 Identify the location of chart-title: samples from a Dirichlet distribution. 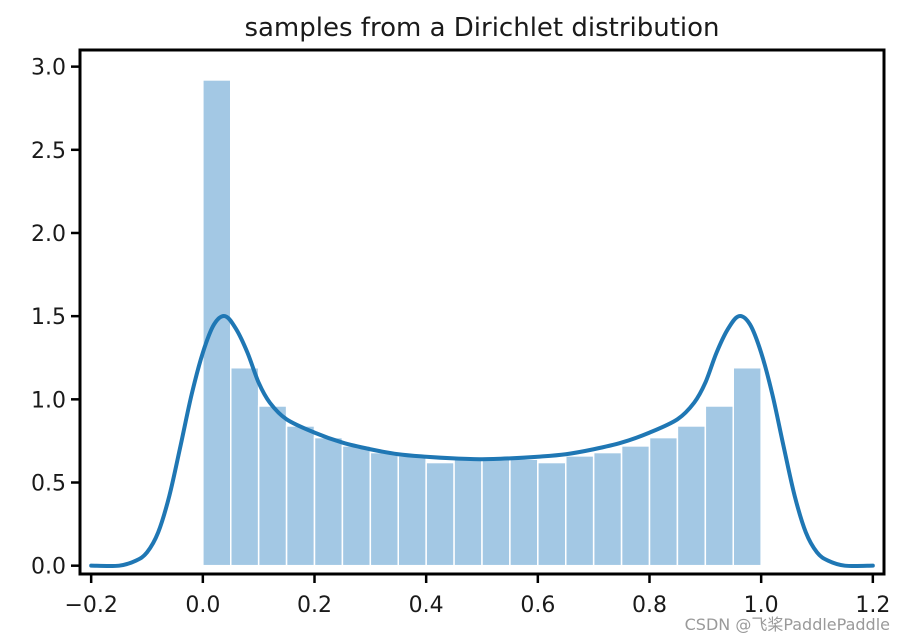
(481, 28).